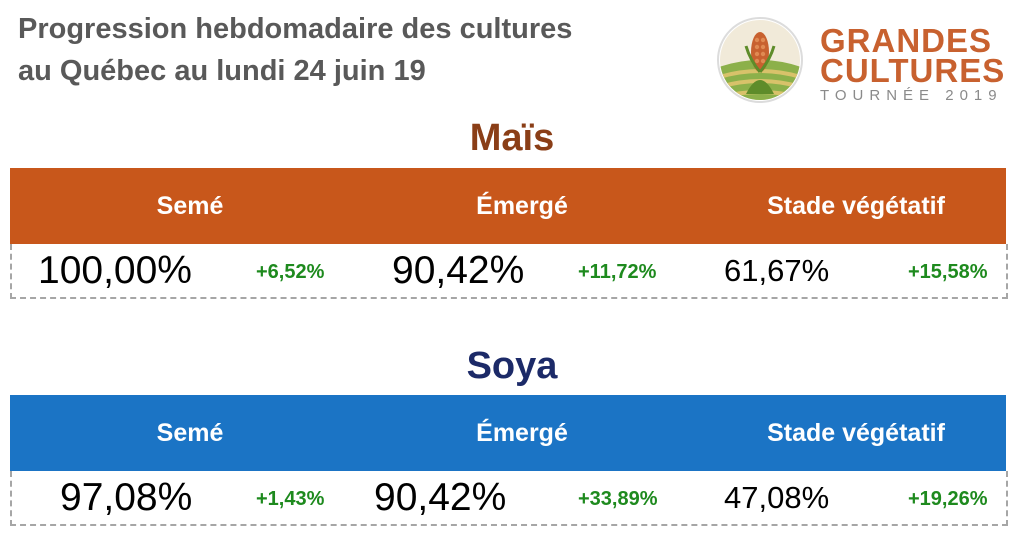  Describe the element at coordinates (458, 270) in the screenshot. I see `mais-value-emerge: 90,42%` at that location.